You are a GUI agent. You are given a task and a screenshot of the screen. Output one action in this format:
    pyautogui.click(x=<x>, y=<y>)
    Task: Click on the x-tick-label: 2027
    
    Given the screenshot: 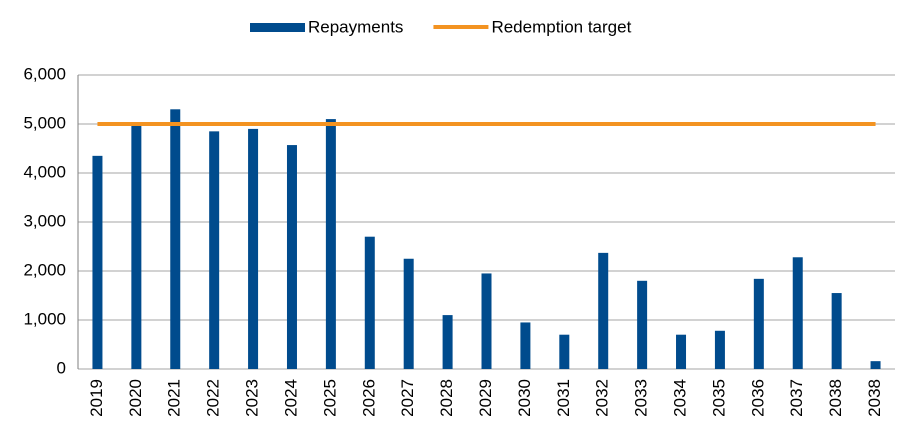 What is the action you would take?
    pyautogui.click(x=407, y=398)
    